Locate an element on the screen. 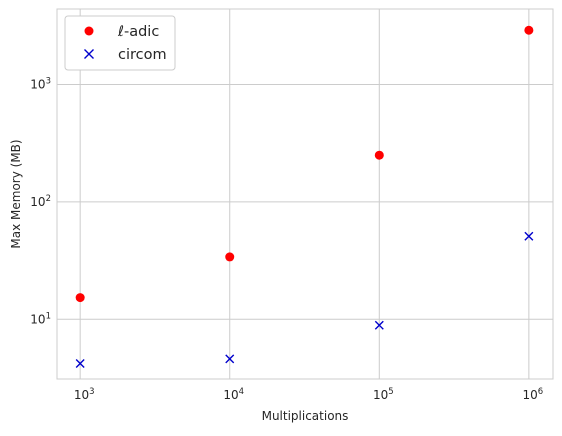 This screenshot has width=562, height=436. y-tick-label-2: 103 is located at coordinates (40, 84).